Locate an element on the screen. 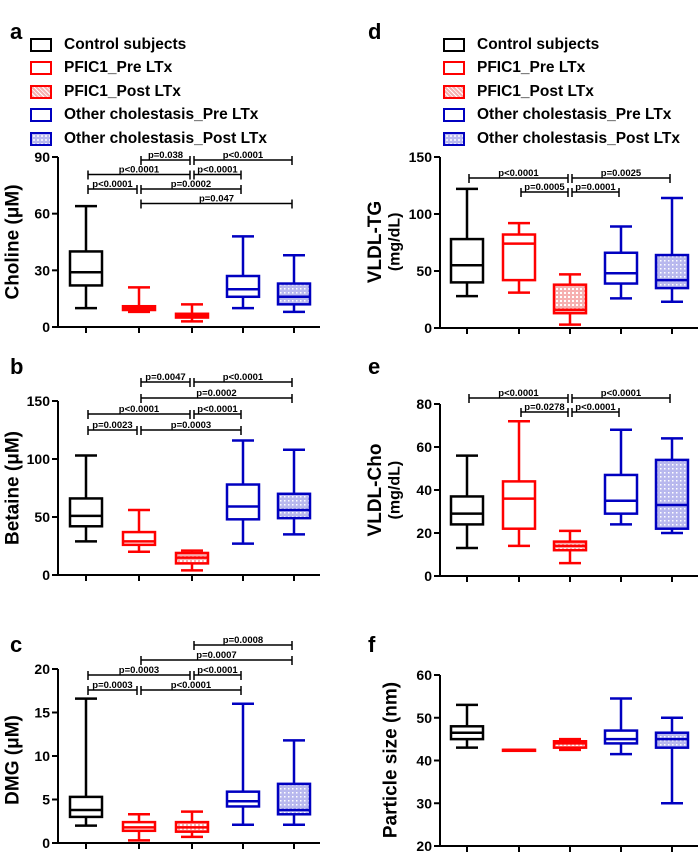 The image size is (700, 855). legend-item: Other cholestasis_Pre LTx is located at coordinates (561, 116).